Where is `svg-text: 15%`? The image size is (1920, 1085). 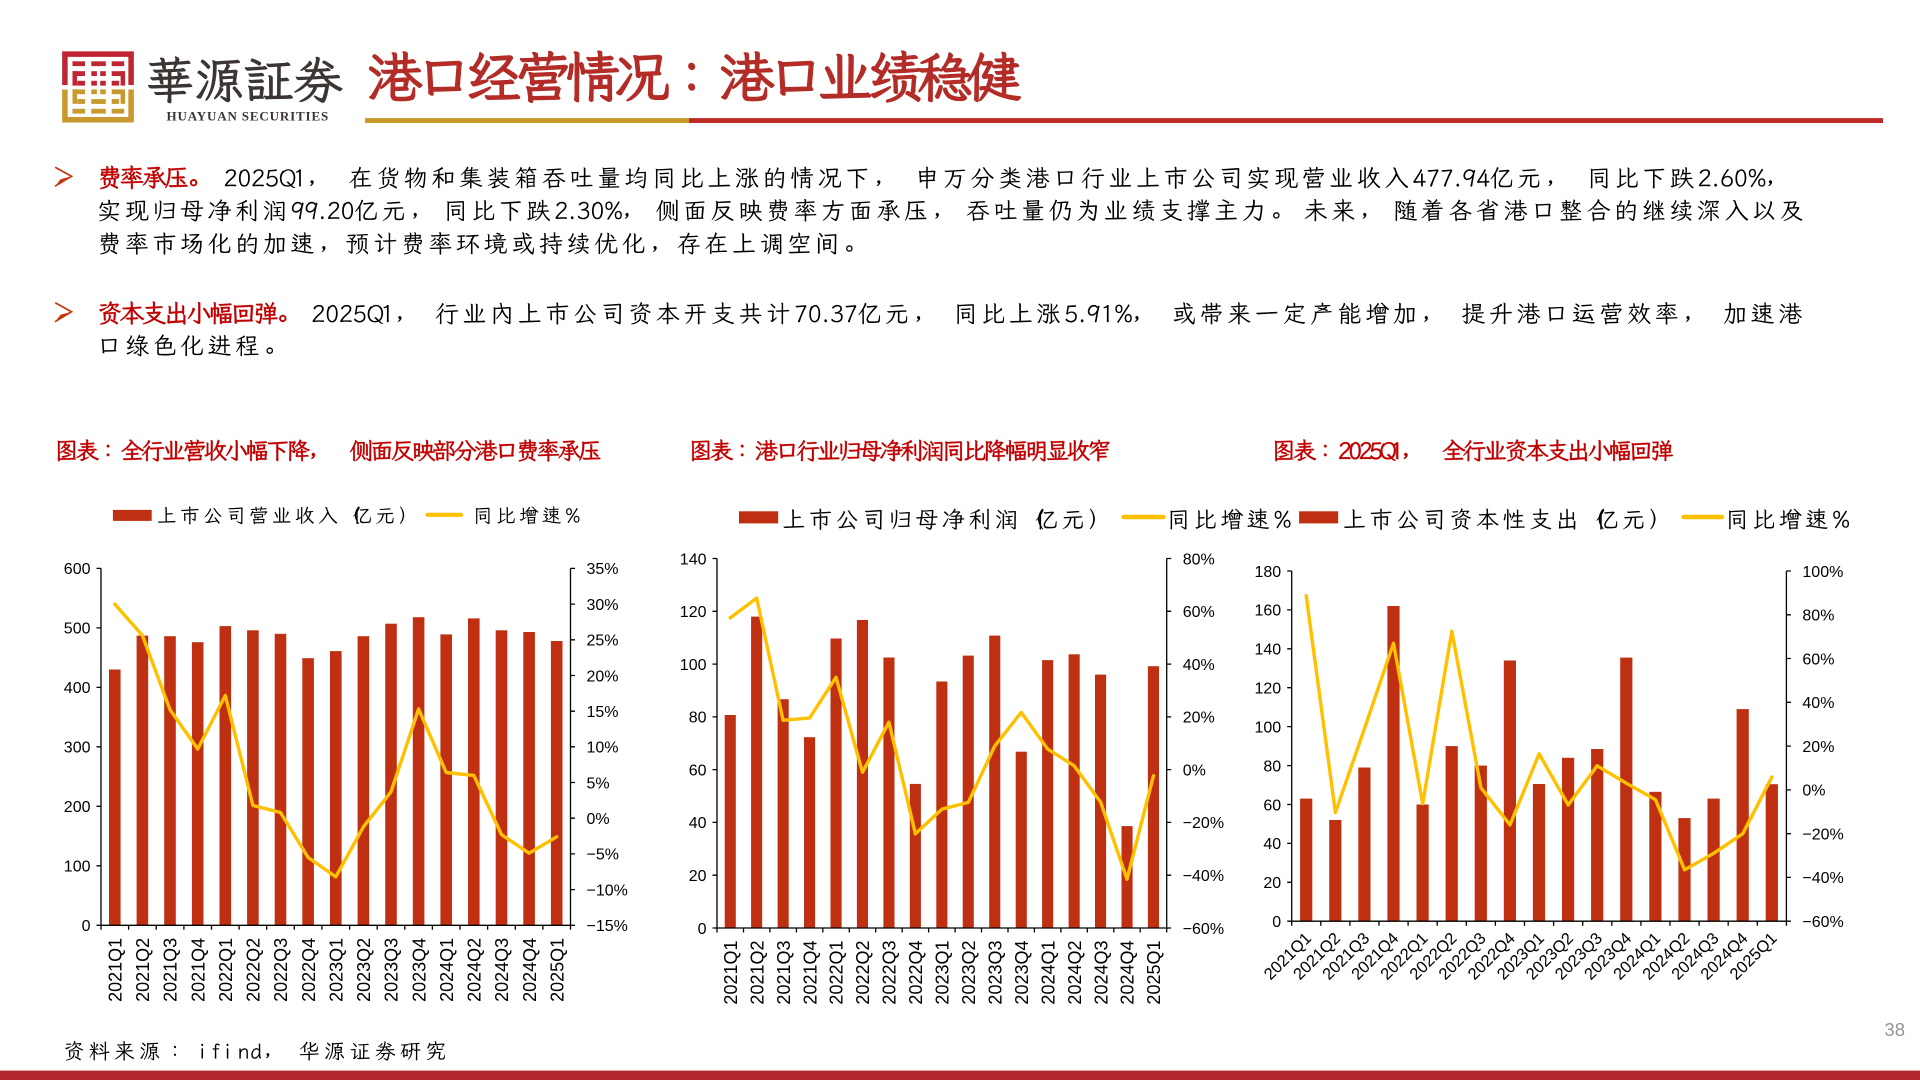
svg-text: 15% is located at coordinates (603, 712).